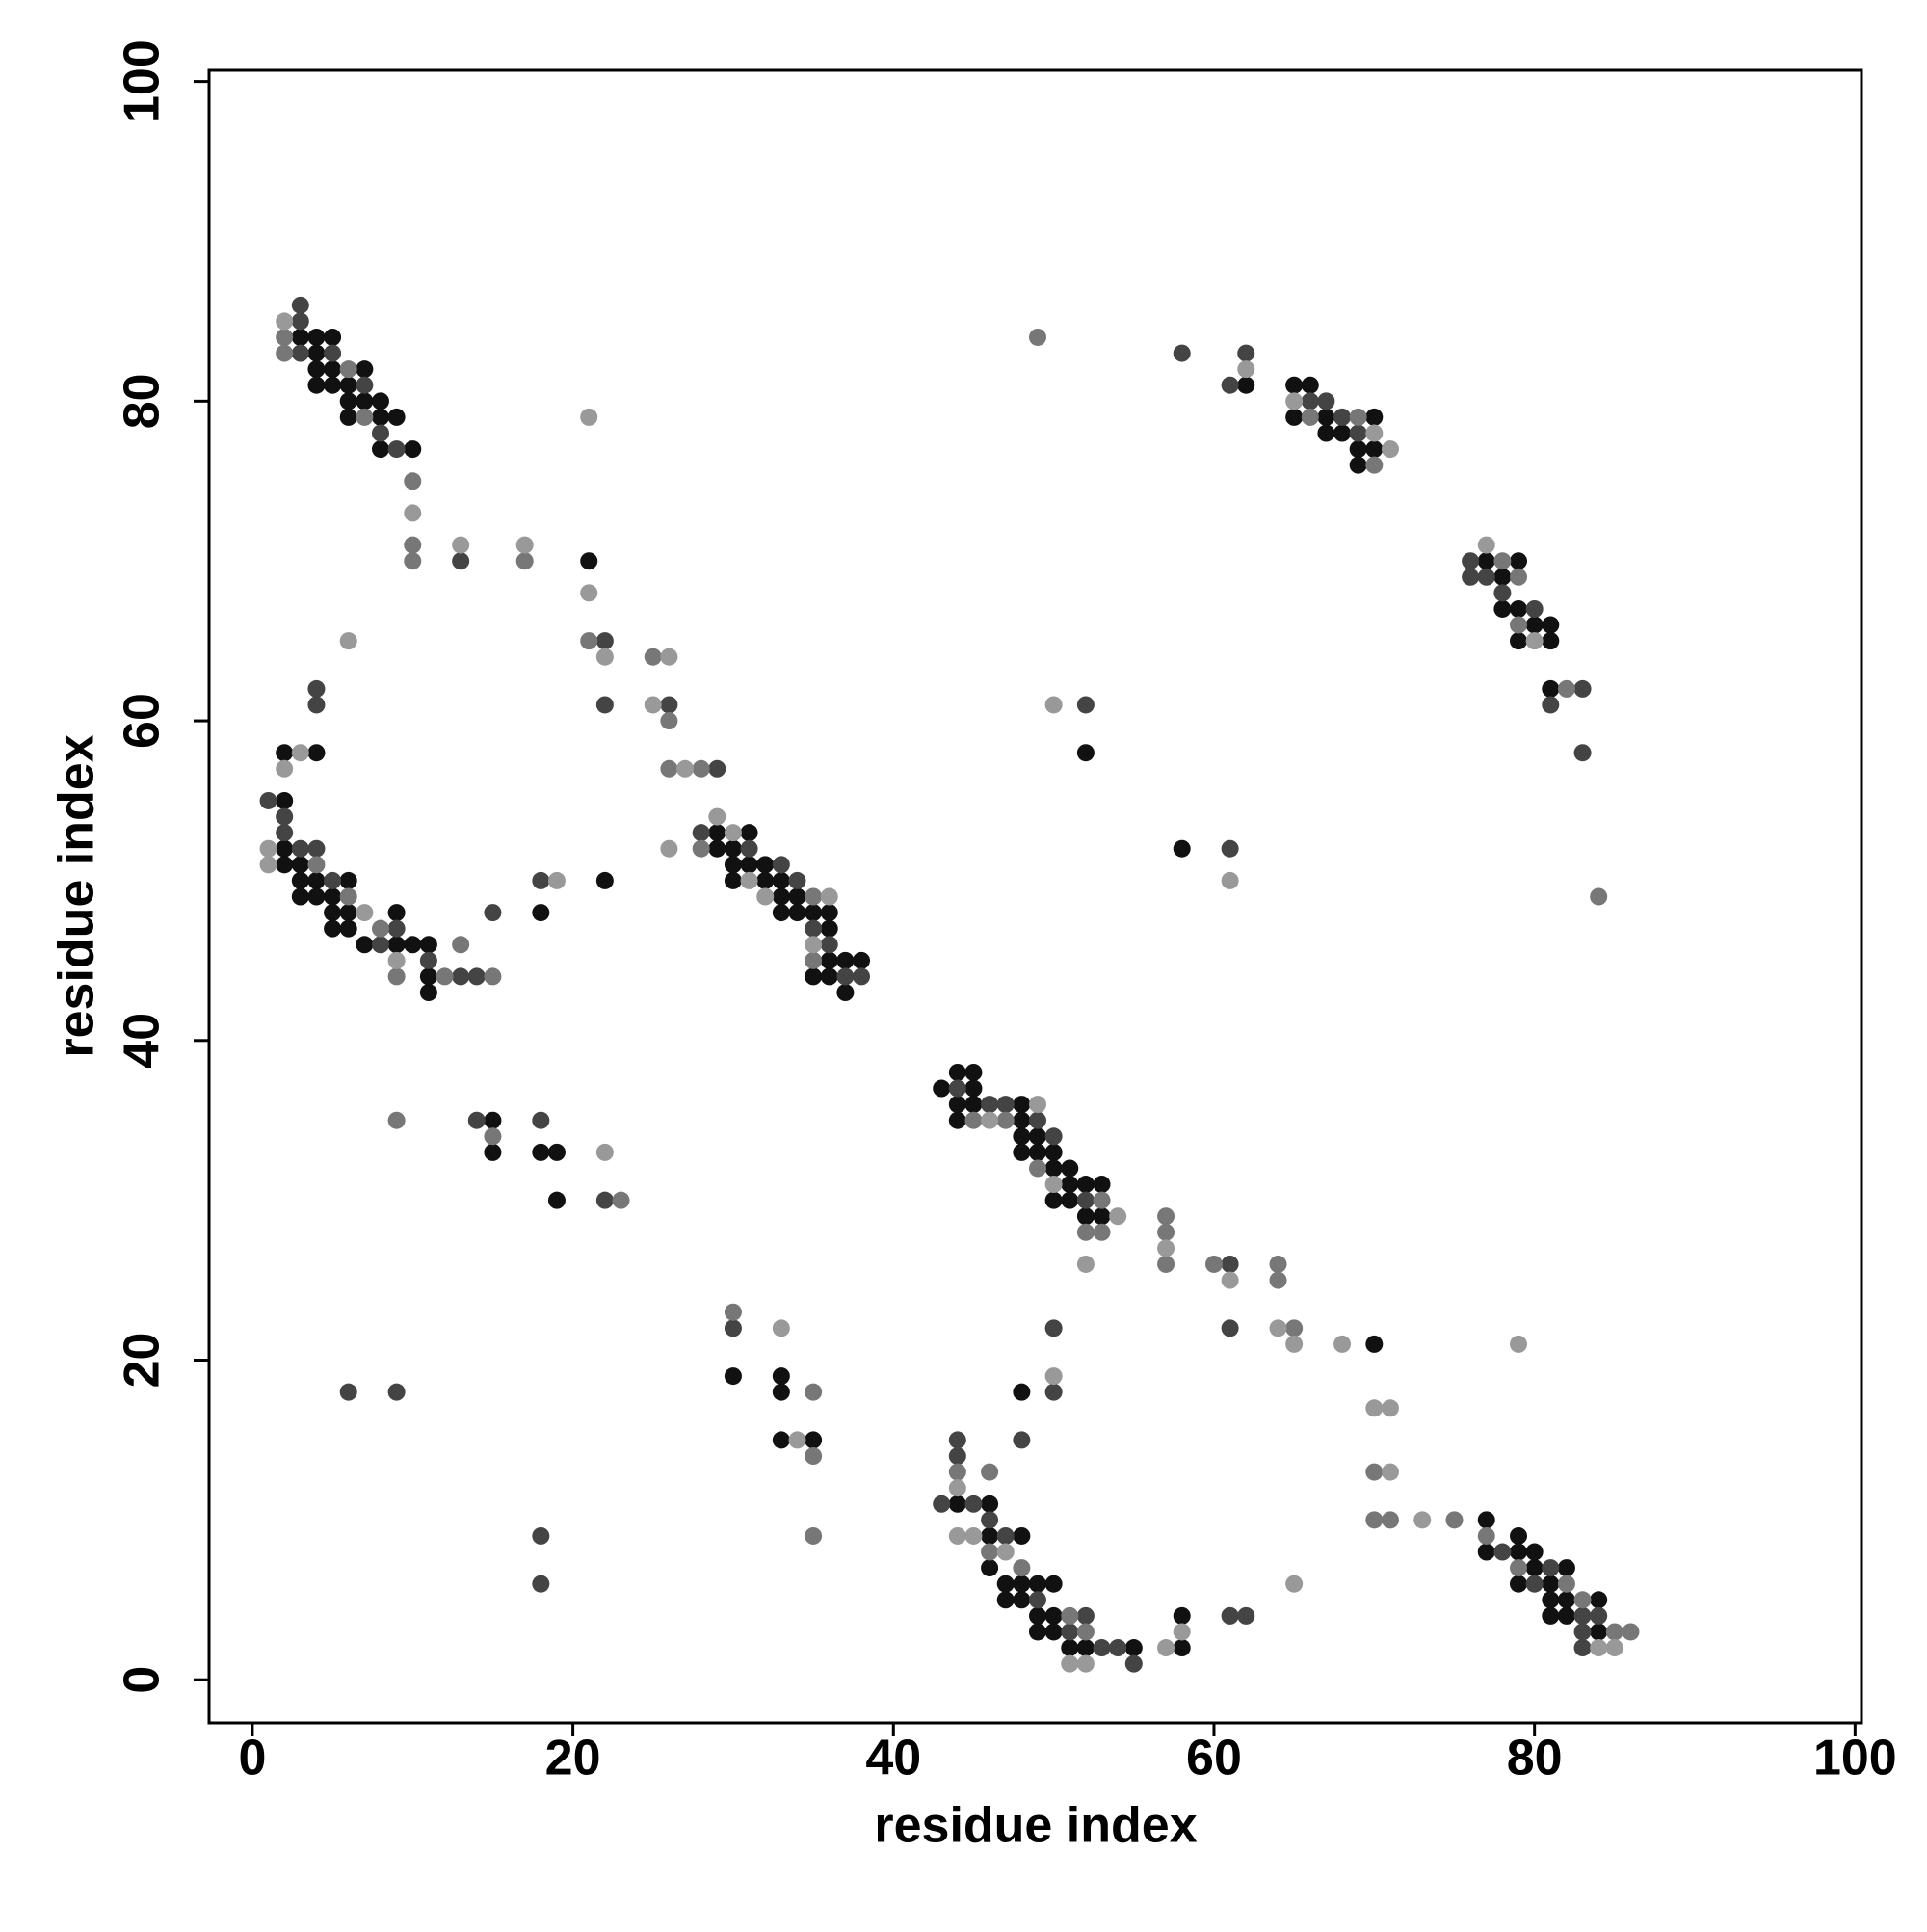 Image resolution: width=1927 pixels, height=1932 pixels. What do you see at coordinates (573, 1758) in the screenshot?
I see `x-tick-label: 20` at bounding box center [573, 1758].